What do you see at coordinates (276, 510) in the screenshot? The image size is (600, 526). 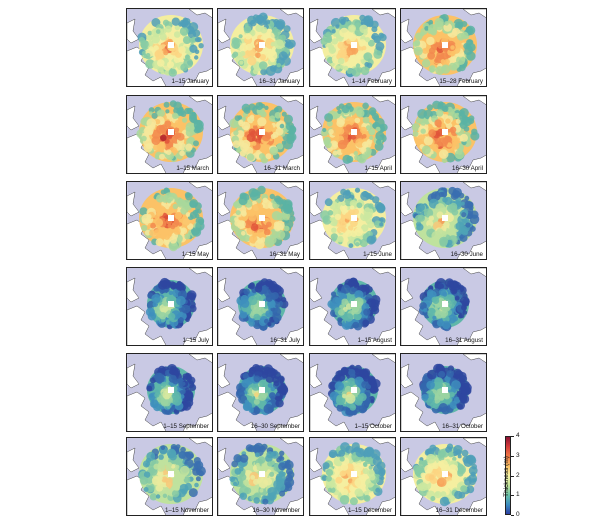 I see `panel-date-label: 16–30 November` at bounding box center [276, 510].